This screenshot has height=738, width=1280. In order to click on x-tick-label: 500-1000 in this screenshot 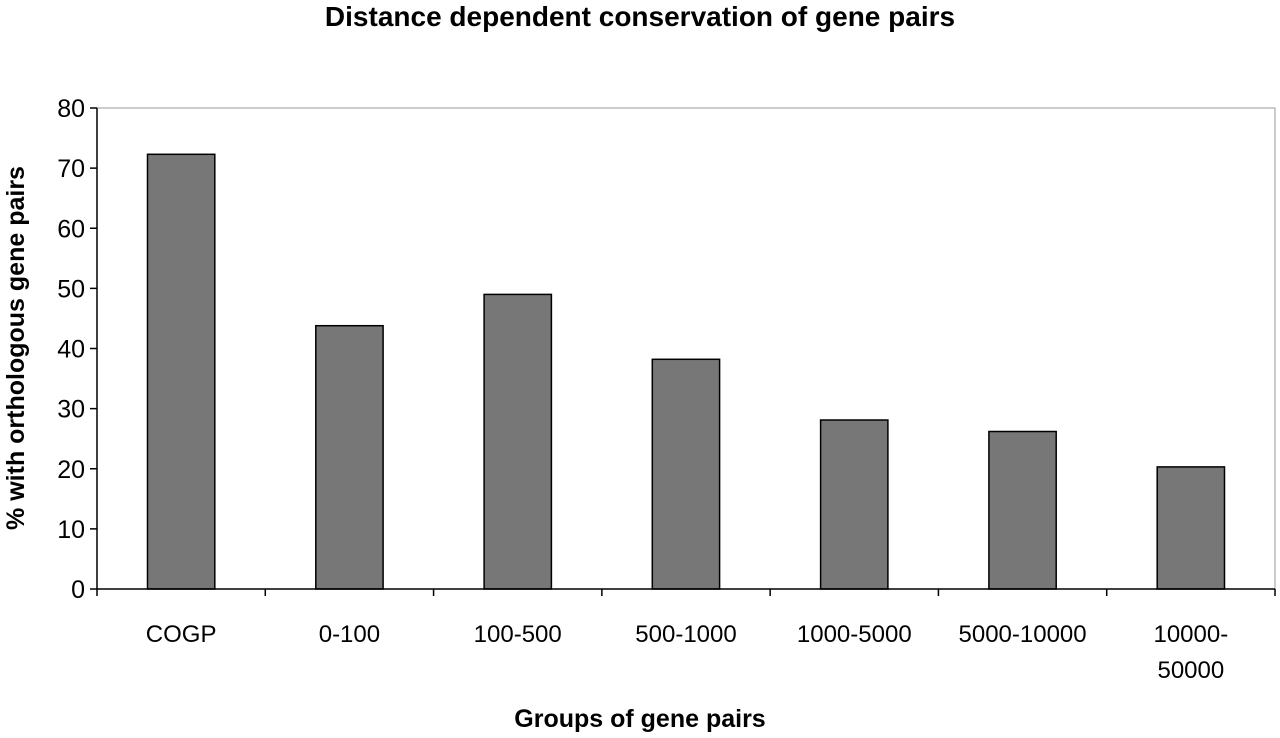, I will do `click(685, 634)`.